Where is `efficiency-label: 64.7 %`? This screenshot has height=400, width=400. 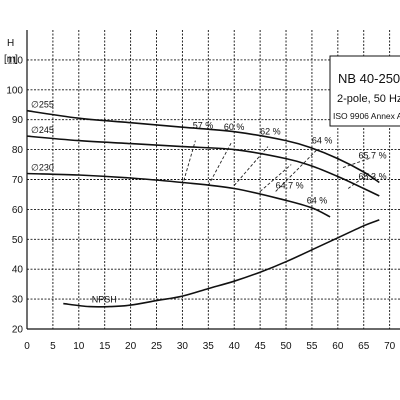 efficiency-label: 64.7 % is located at coordinates (290, 185).